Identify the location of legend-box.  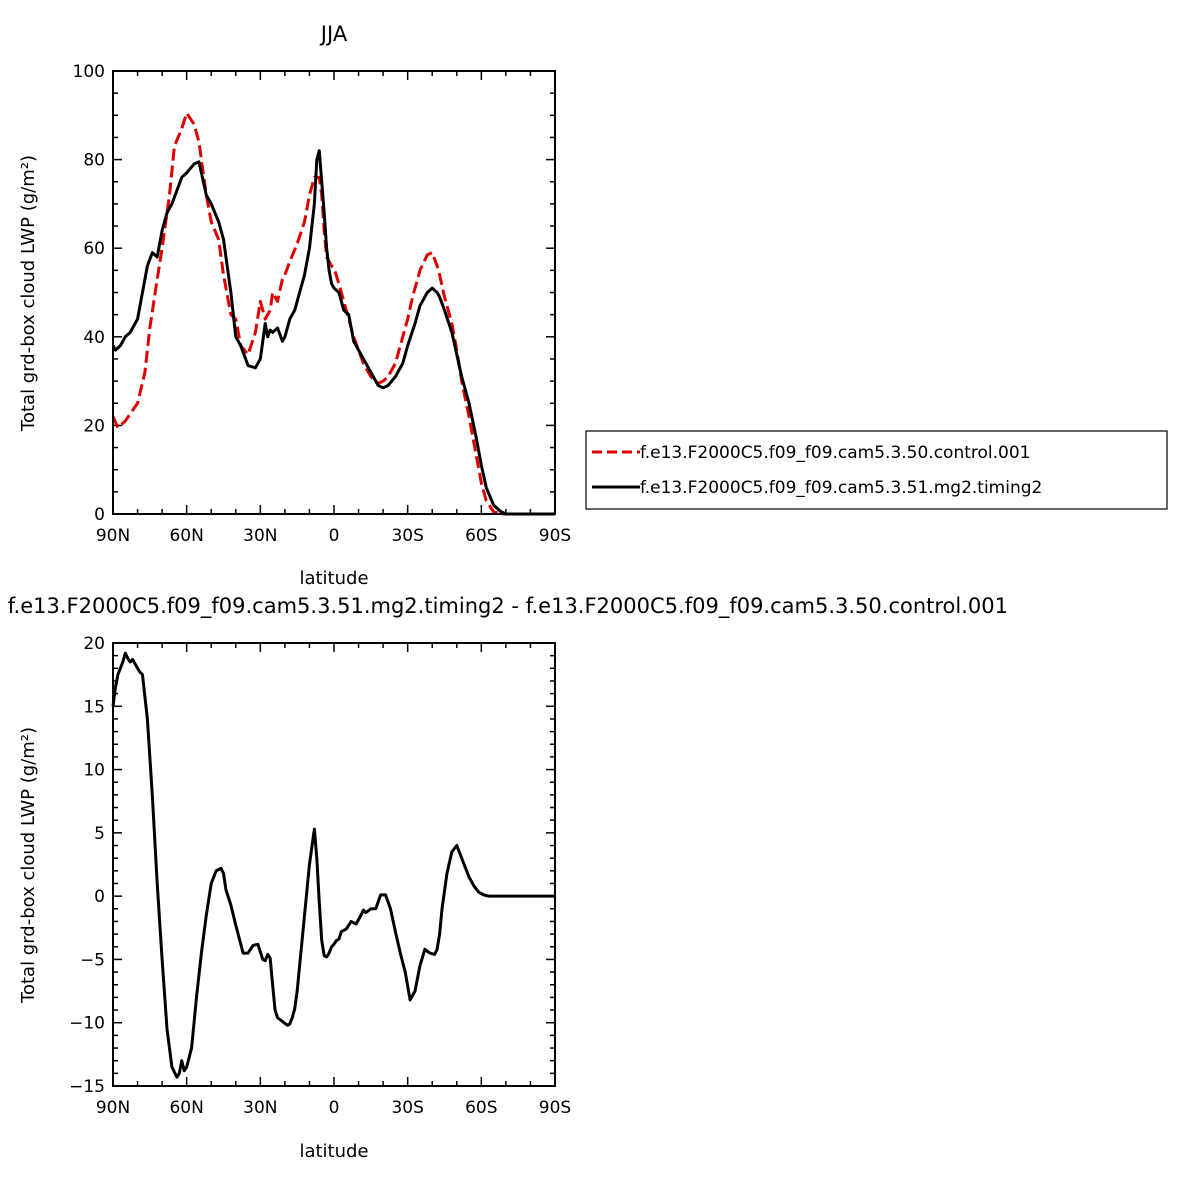
(876, 470).